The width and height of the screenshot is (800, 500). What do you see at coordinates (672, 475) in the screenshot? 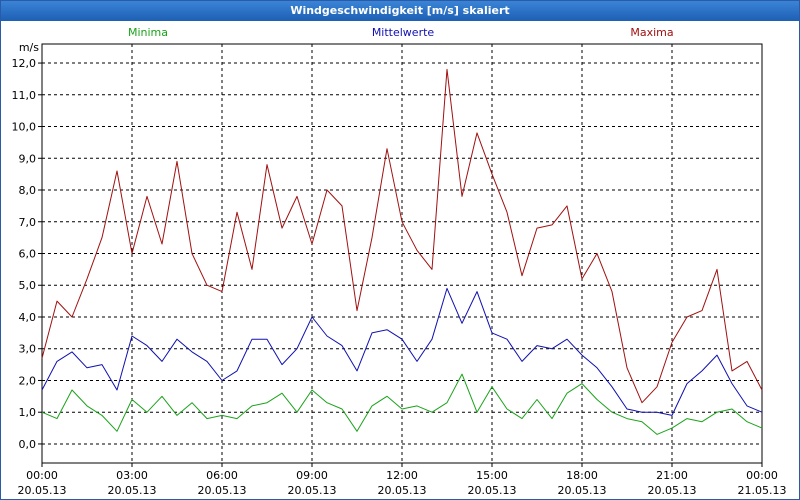
I see `x-tick-label-time: 21:00` at bounding box center [672, 475].